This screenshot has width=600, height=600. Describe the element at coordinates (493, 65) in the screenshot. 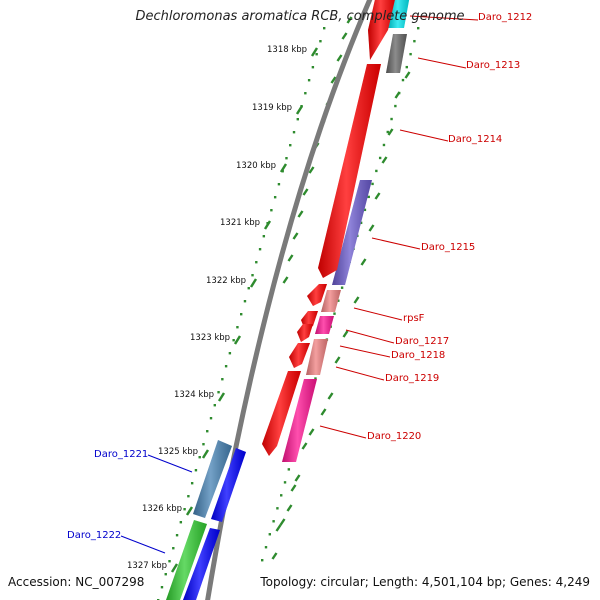

I see `gene-label-daro-1213: Daro_1213` at that location.